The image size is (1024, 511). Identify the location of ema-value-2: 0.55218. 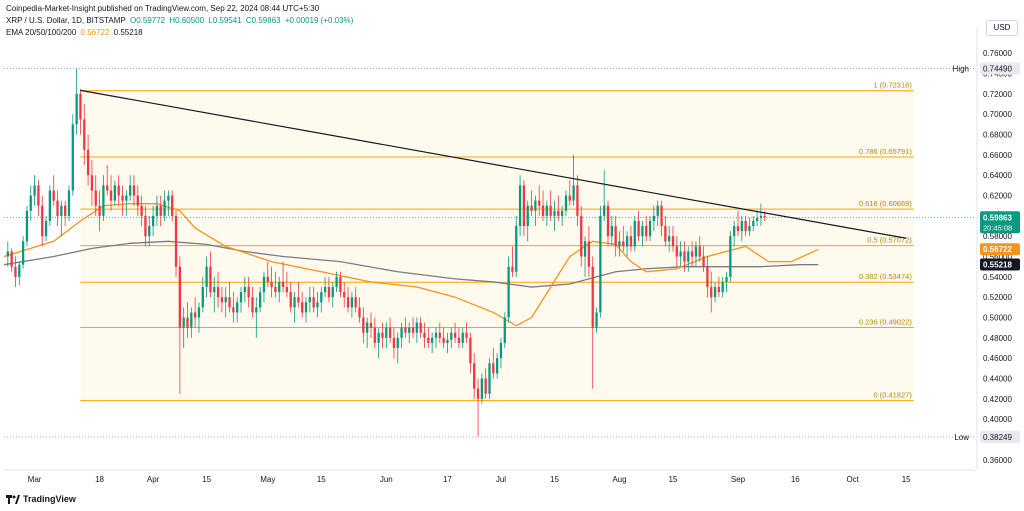
(128, 32).